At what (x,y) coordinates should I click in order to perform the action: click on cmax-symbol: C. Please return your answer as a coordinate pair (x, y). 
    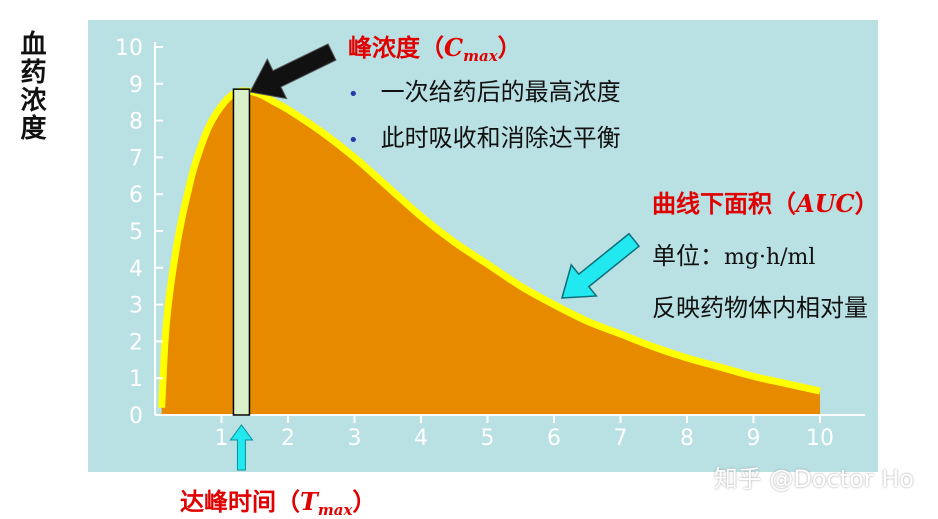
    Looking at the image, I should click on (454, 47).